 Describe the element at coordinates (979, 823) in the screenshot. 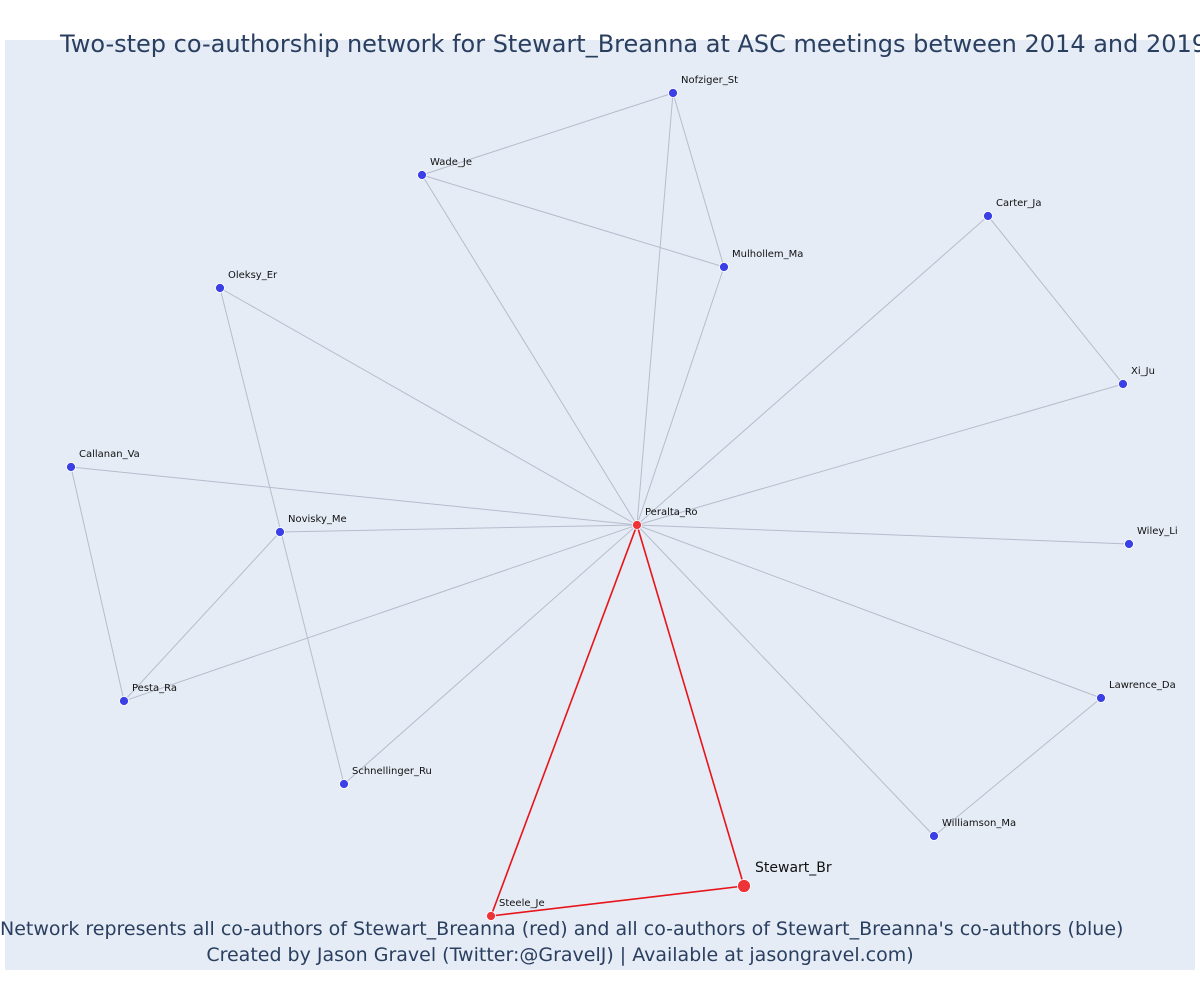

I see `node-label-williamson-ma: Williamson_Ma` at that location.